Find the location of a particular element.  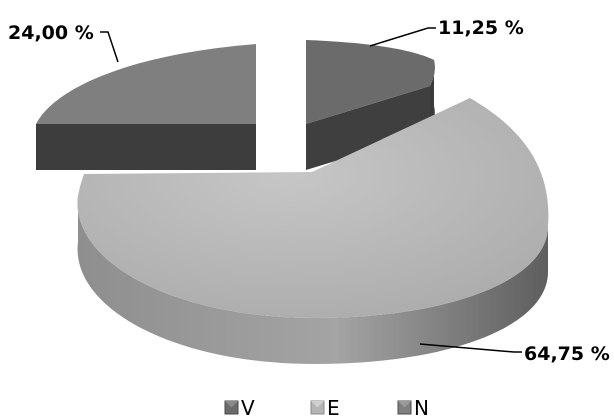

leader-line-v is located at coordinates (402, 37).